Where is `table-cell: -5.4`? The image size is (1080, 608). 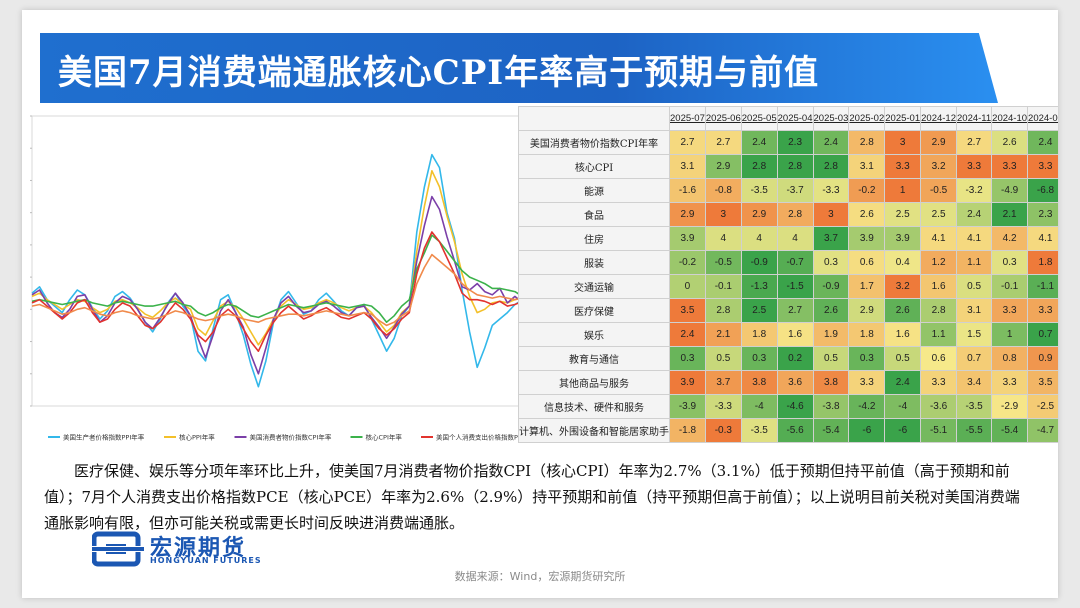 table-cell: -5.4 is located at coordinates (831, 430).